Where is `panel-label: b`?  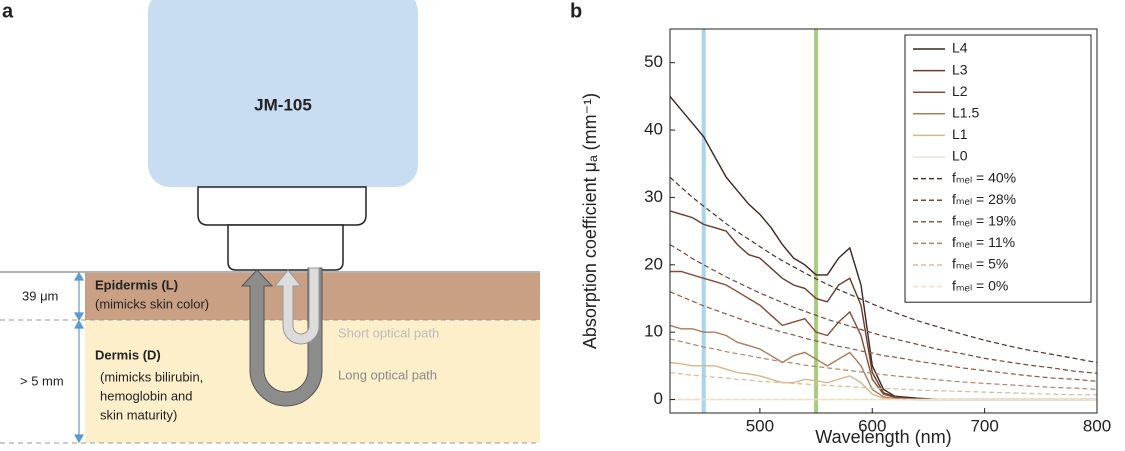 panel-label: b is located at coordinates (576, 11).